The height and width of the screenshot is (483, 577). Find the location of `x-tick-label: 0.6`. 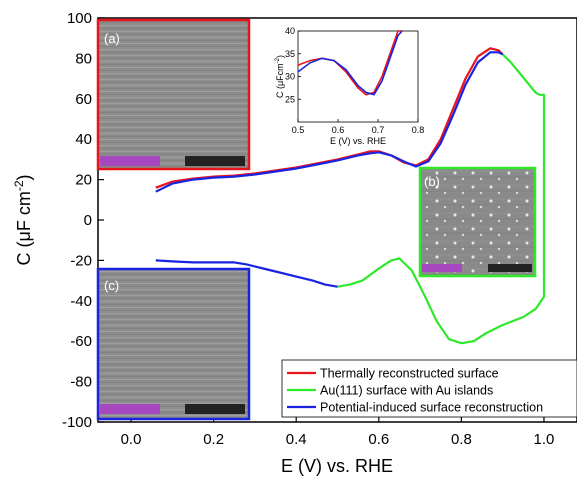

x-tick-label: 0.6 is located at coordinates (378, 439).